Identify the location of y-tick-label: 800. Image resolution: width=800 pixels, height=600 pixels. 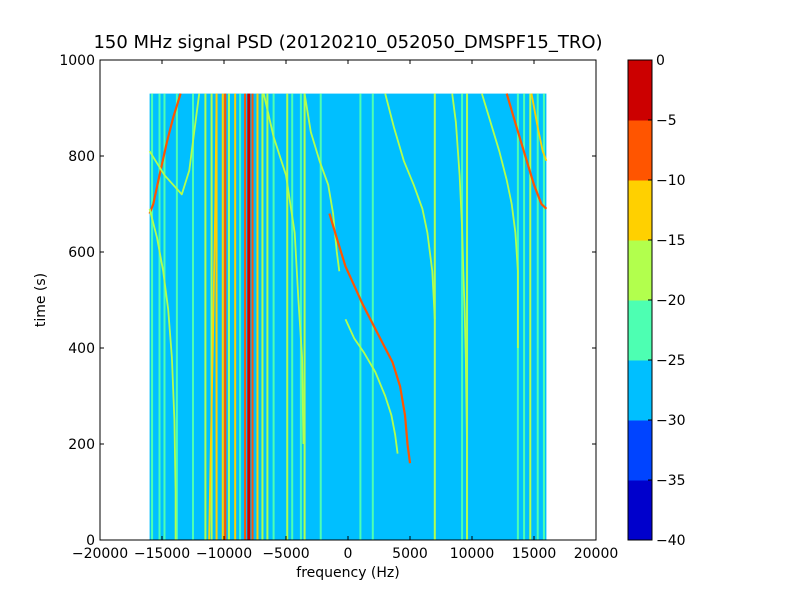
(81, 157).